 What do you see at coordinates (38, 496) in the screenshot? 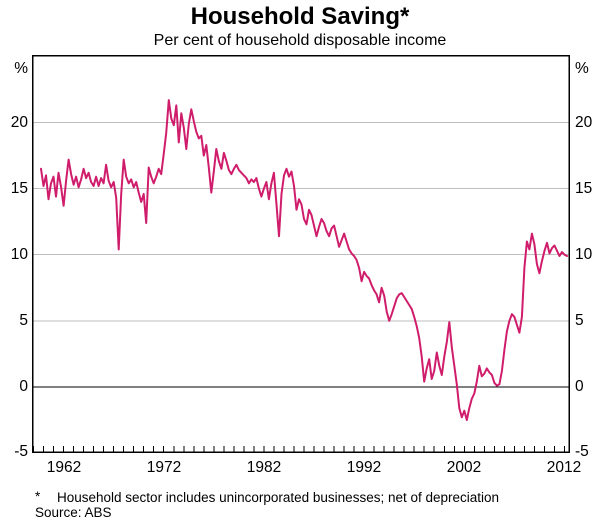
I see `footnote-asterisk: *` at bounding box center [38, 496].